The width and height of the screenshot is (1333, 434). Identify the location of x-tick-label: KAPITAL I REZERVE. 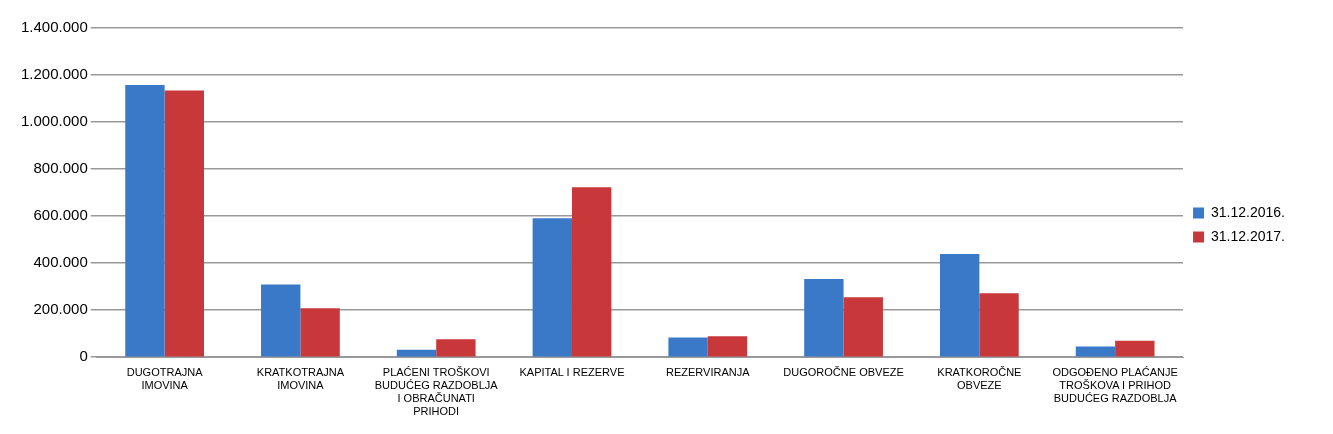
(572, 371).